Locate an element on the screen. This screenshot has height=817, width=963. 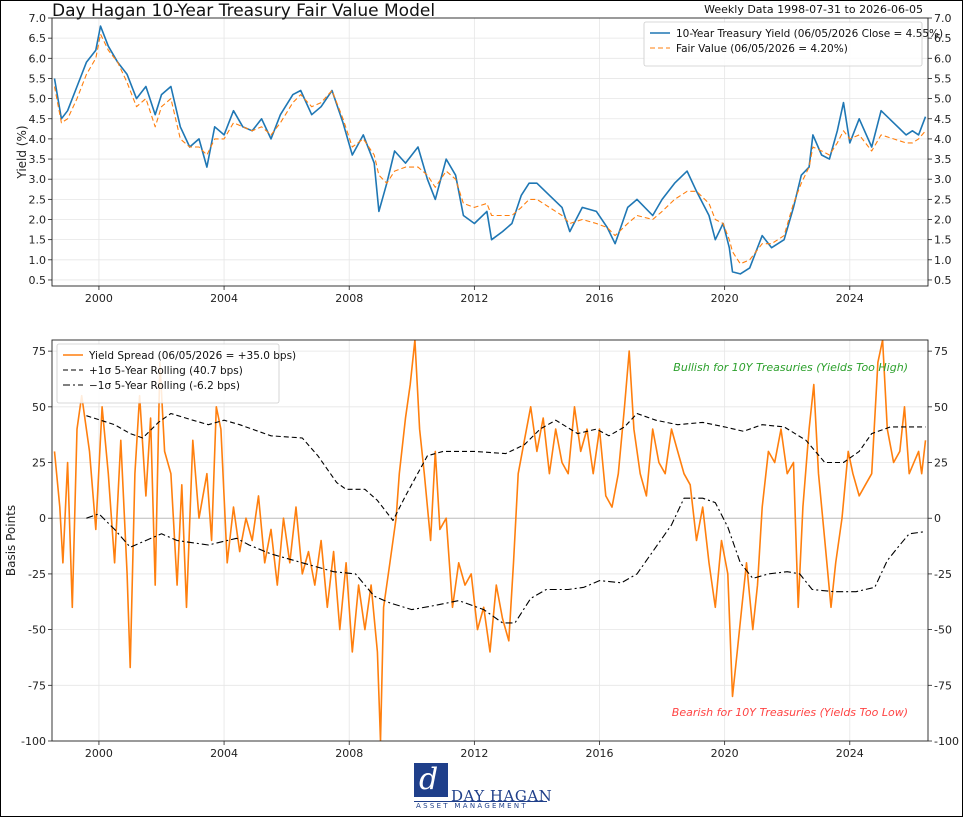
y-tick-label: 1.5 is located at coordinates (38, 240).